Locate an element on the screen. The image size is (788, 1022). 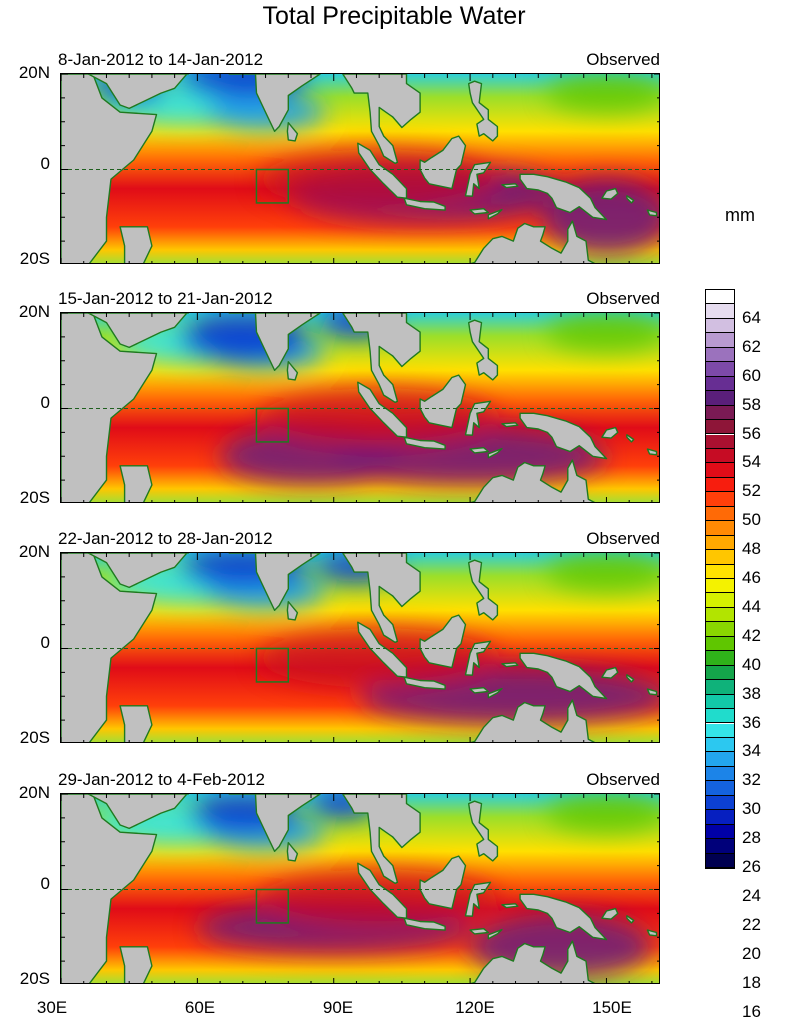
colorbar-level-label: 34 is located at coordinates (751, 751).